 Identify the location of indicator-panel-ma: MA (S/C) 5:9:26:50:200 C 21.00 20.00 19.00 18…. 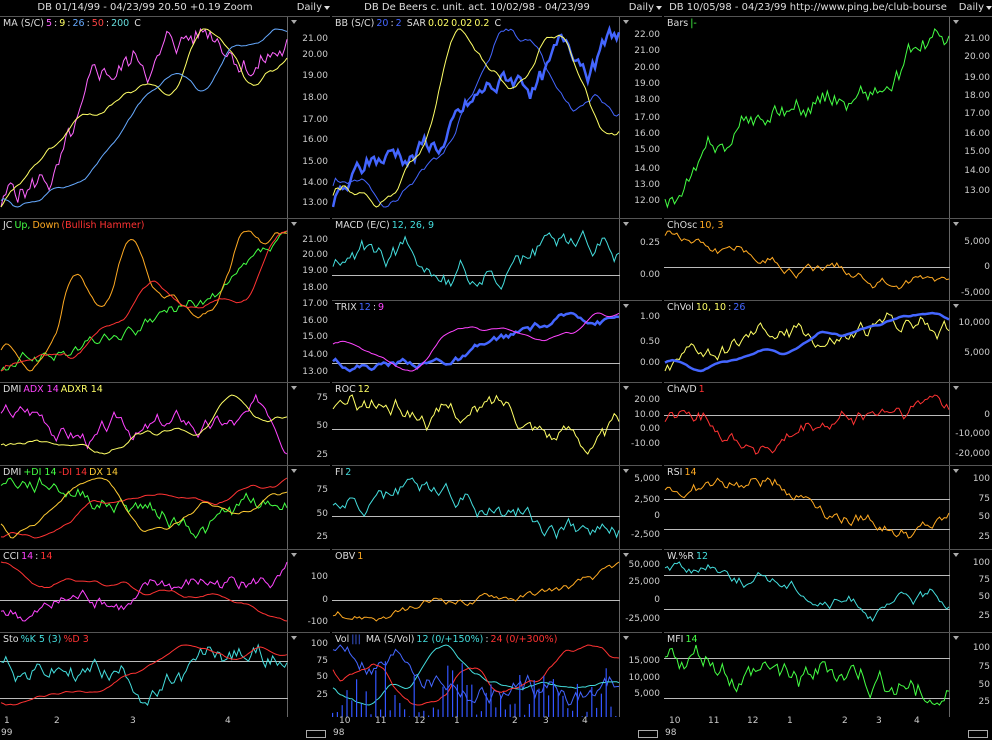
(165, 117).